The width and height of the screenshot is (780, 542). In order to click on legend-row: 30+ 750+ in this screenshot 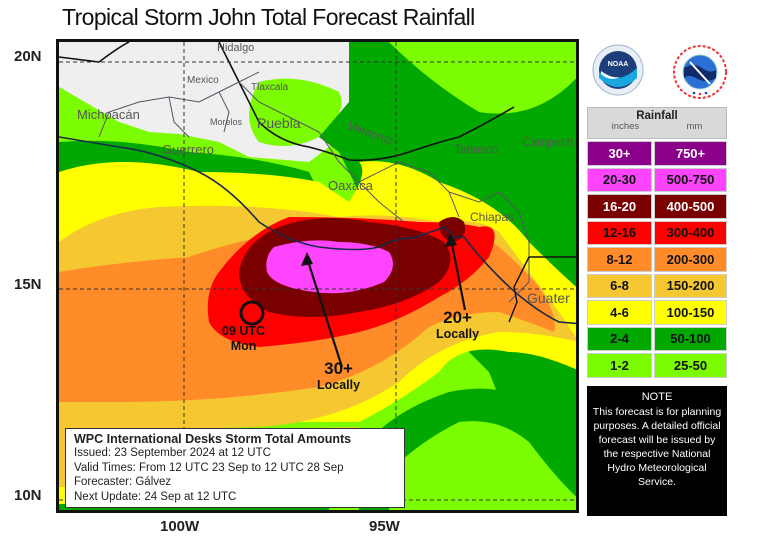, I will do `click(657, 153)`.